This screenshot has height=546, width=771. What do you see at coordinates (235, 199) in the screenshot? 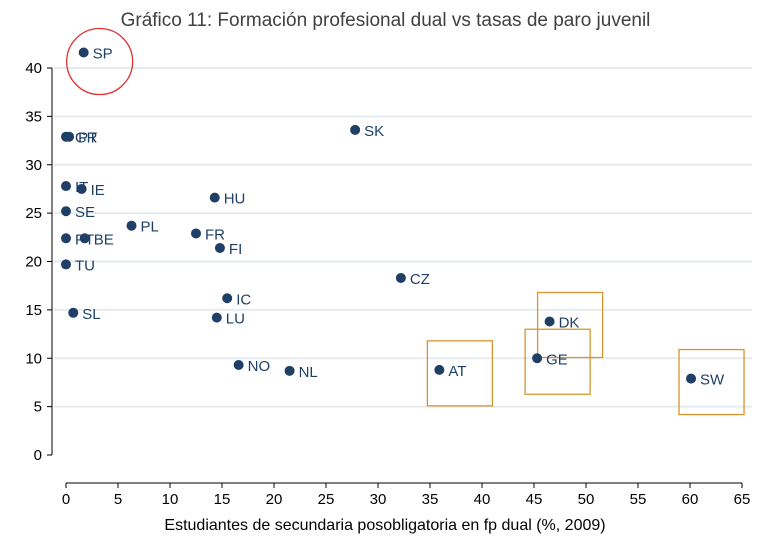
I see `point-label: HU` at bounding box center [235, 199].